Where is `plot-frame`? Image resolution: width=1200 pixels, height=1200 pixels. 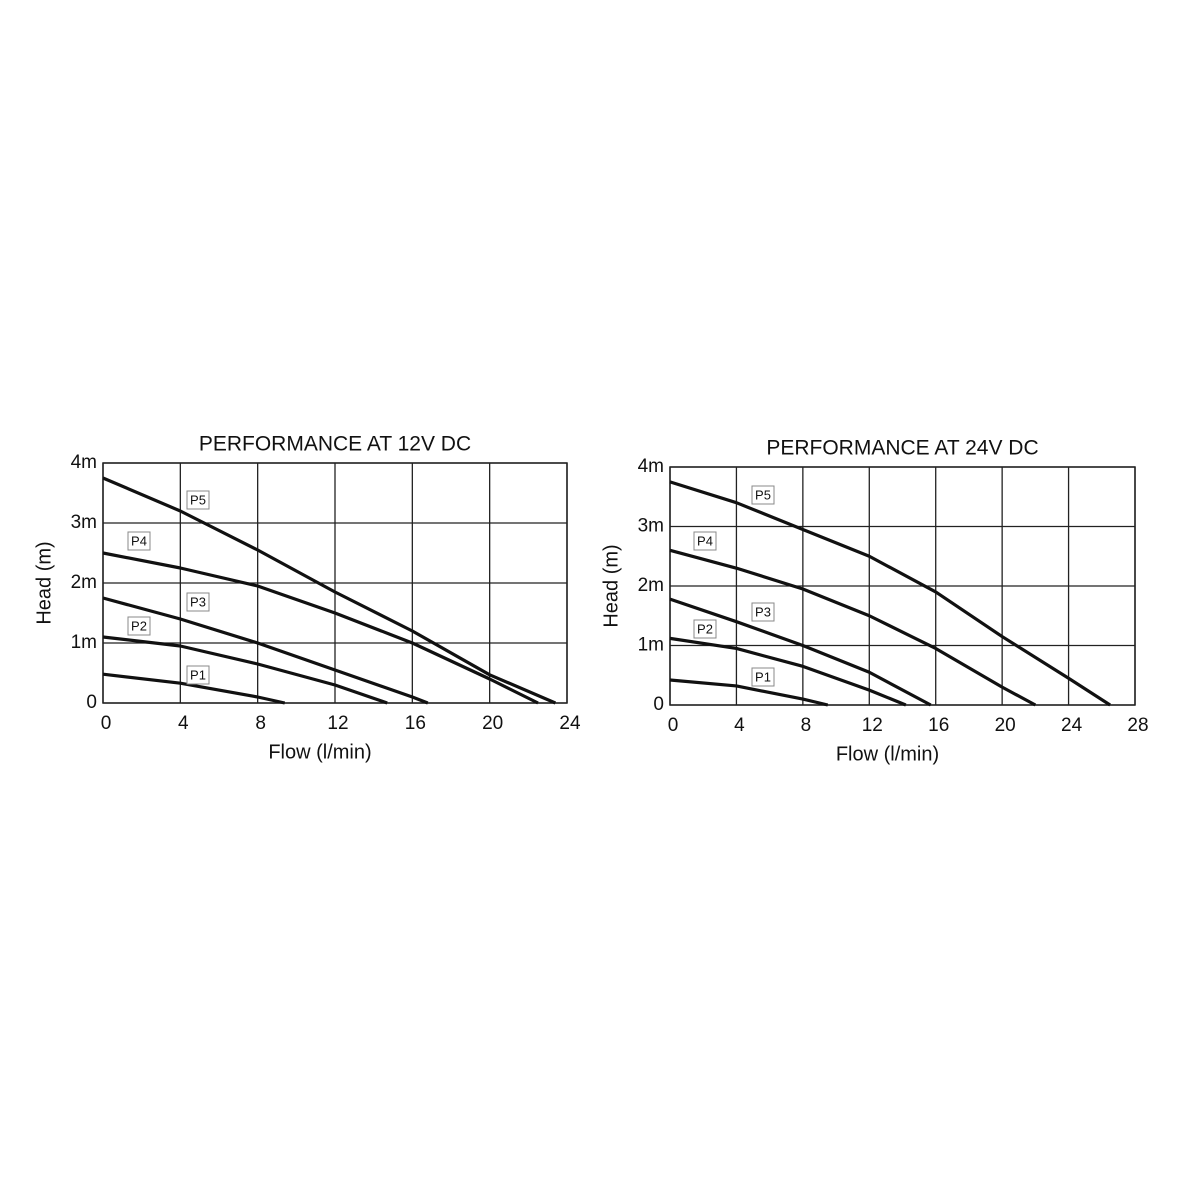
plot-frame is located at coordinates (335, 583).